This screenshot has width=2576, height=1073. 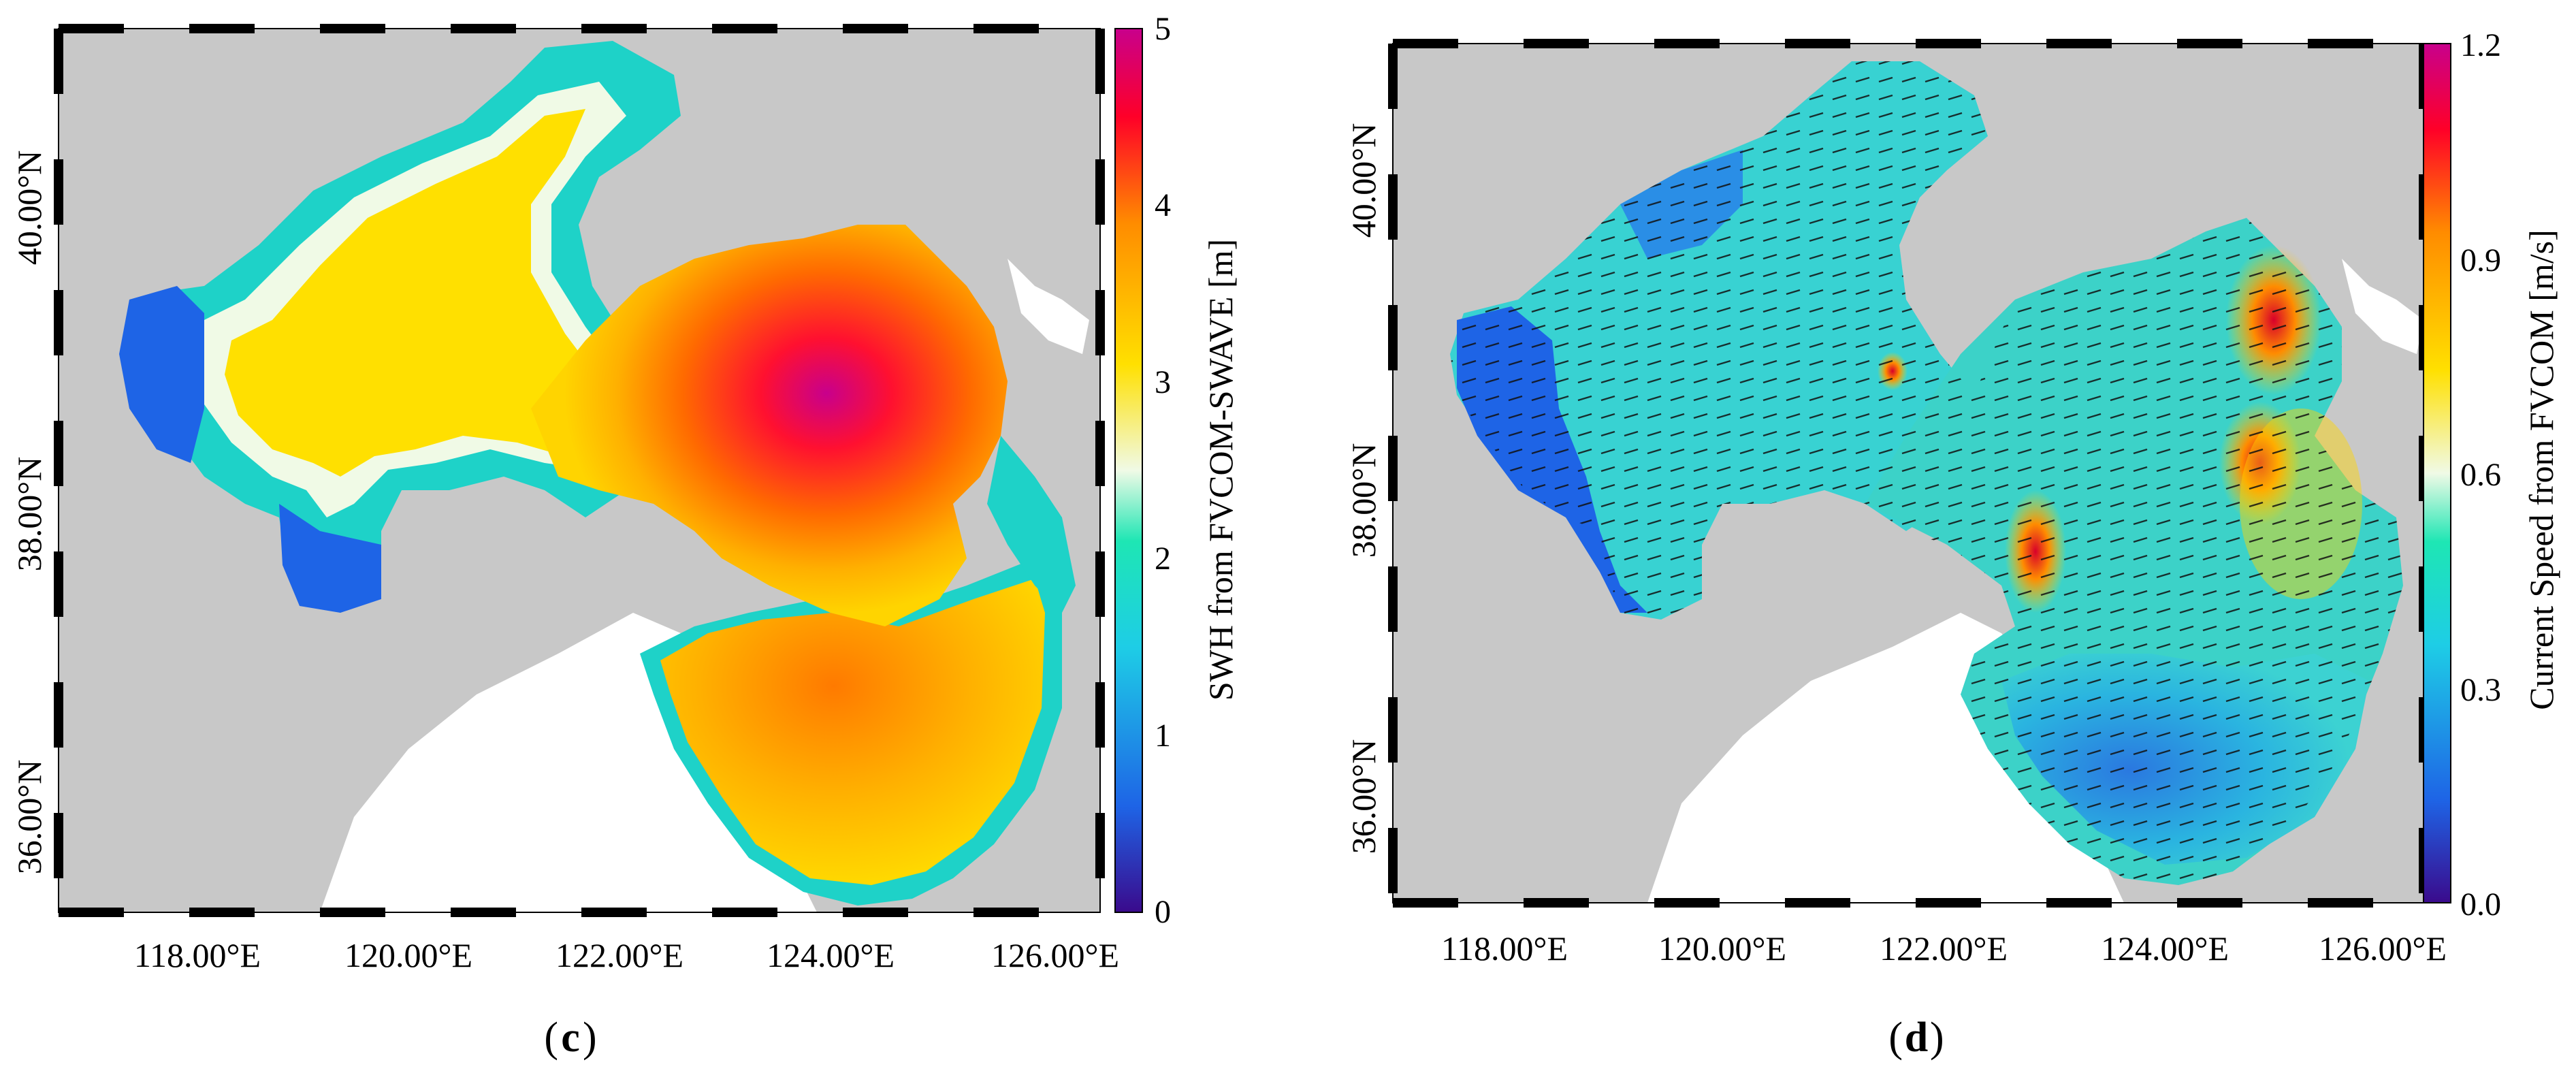 What do you see at coordinates (1505, 948) in the screenshot?
I see `panel-d-xtick-0: 118.00°E` at bounding box center [1505, 948].